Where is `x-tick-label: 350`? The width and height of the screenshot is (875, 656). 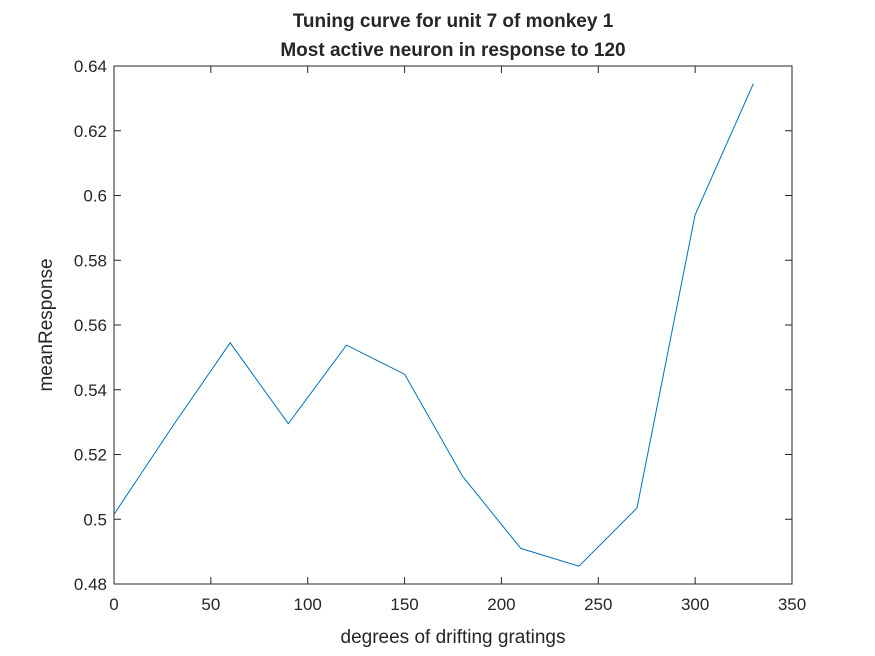 x-tick-label: 350 is located at coordinates (792, 604).